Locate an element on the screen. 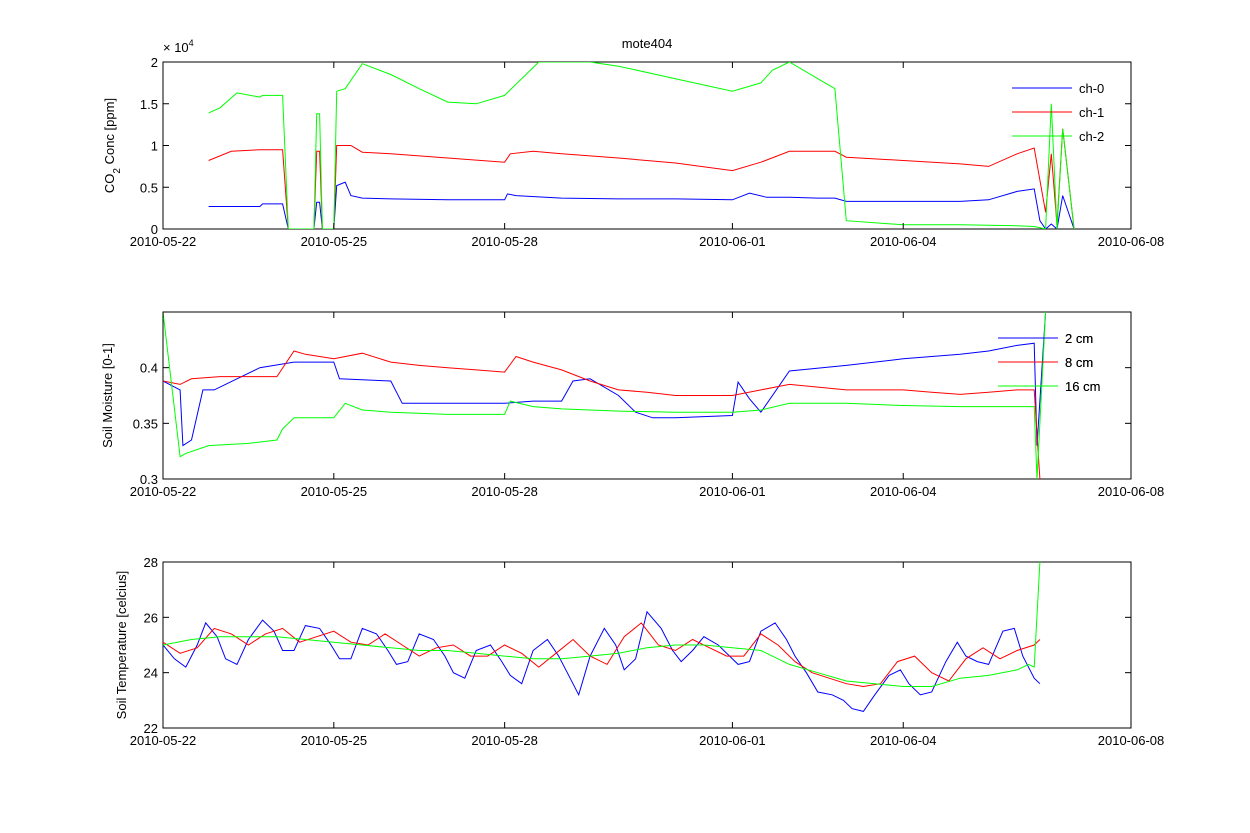 The width and height of the screenshot is (1250, 833). co2-series-ch-0-line is located at coordinates (641, 205).